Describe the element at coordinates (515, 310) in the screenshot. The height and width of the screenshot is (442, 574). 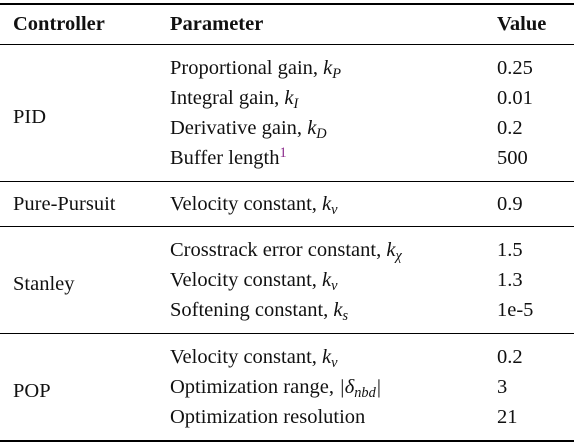
I see `parameter-value: 1e-5` at that location.